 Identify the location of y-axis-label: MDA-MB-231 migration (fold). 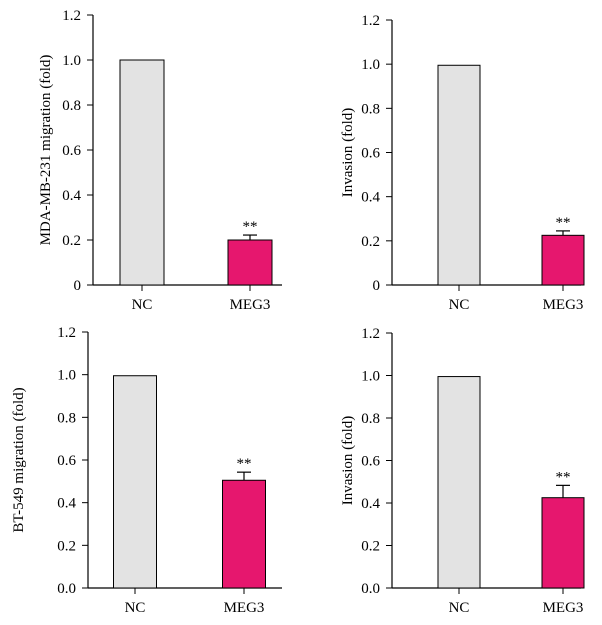
(46, 150).